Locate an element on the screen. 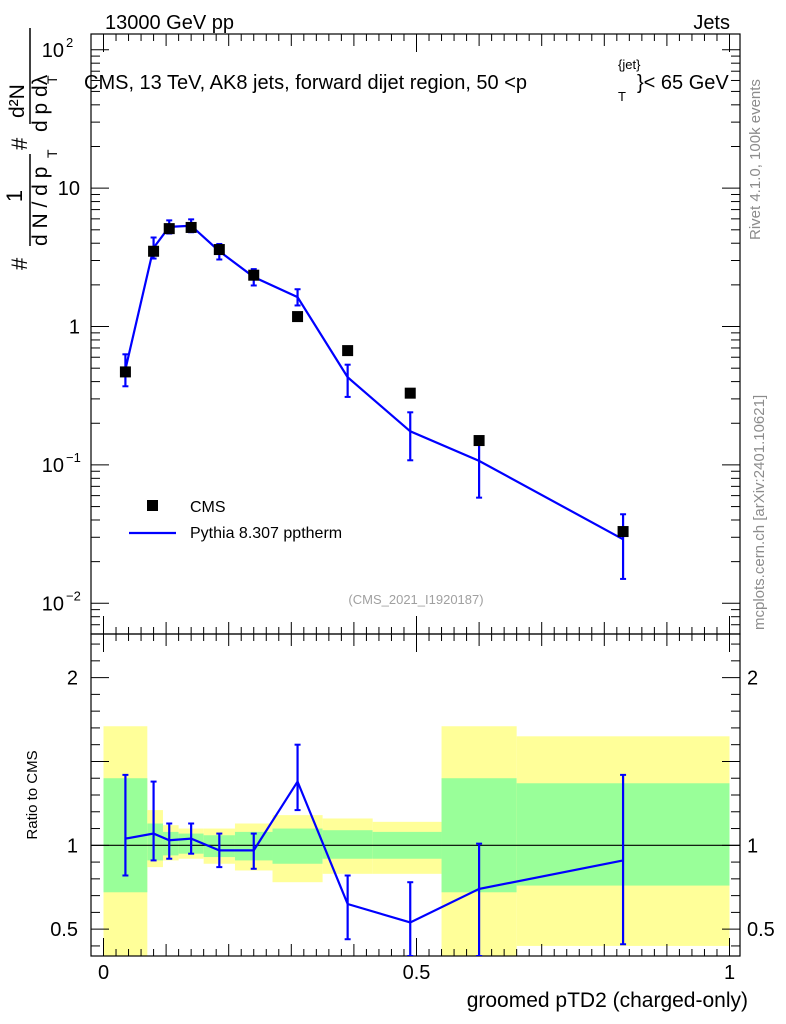 This screenshot has width=786, height=1024. y-axis-label: # # 1 d N / d p T d²N d p dλ T is located at coordinates (31, 149).